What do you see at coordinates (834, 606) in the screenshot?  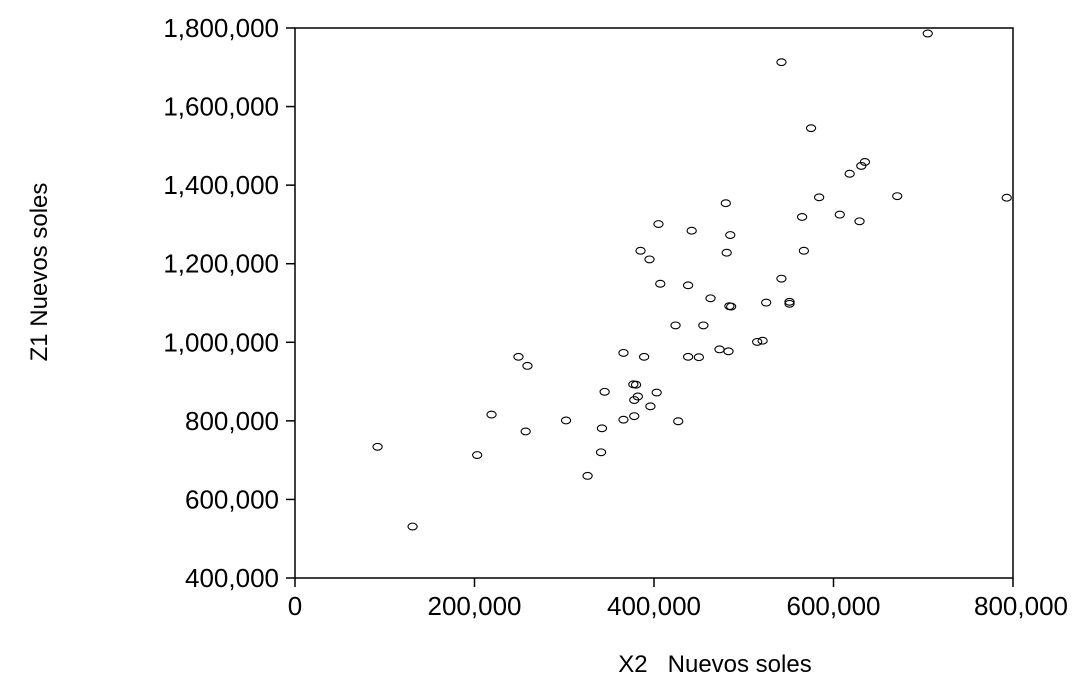 I see `x-tick-label: 600,000` at bounding box center [834, 606].